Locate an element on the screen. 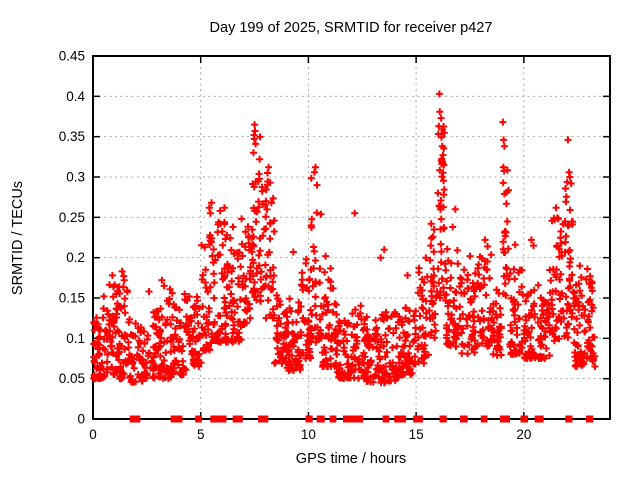  y-tick-label: 0.05 is located at coordinates (72, 378).